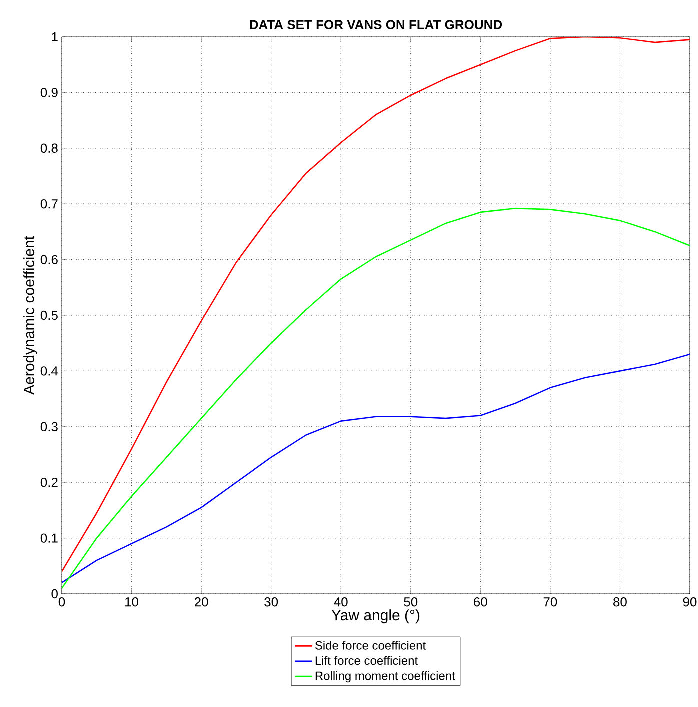 This screenshot has width=698, height=707. What do you see at coordinates (49, 538) in the screenshot?
I see `y-tick-label: 0.1` at bounding box center [49, 538].